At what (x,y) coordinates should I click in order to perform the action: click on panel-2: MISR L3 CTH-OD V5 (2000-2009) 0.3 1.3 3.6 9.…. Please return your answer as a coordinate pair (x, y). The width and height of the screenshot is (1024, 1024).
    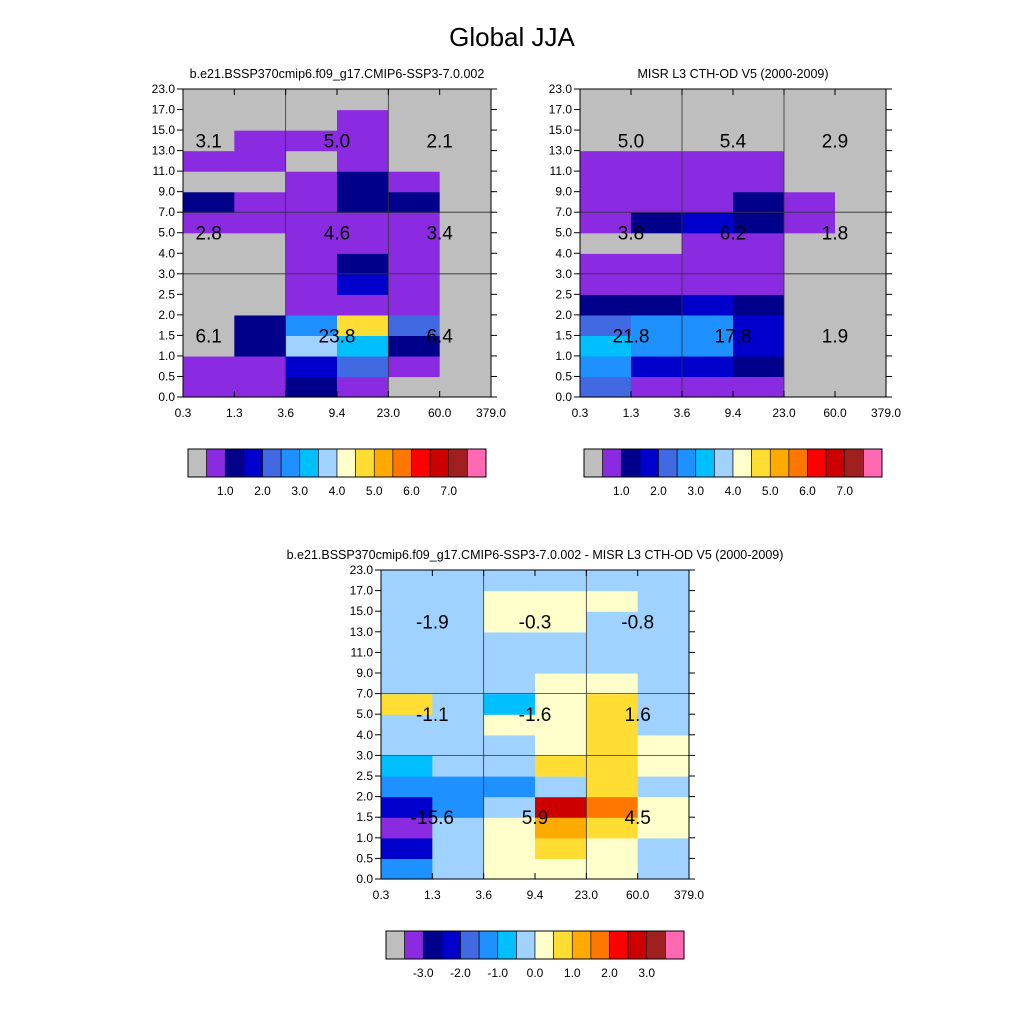
    Looking at the image, I should click on (725, 282).